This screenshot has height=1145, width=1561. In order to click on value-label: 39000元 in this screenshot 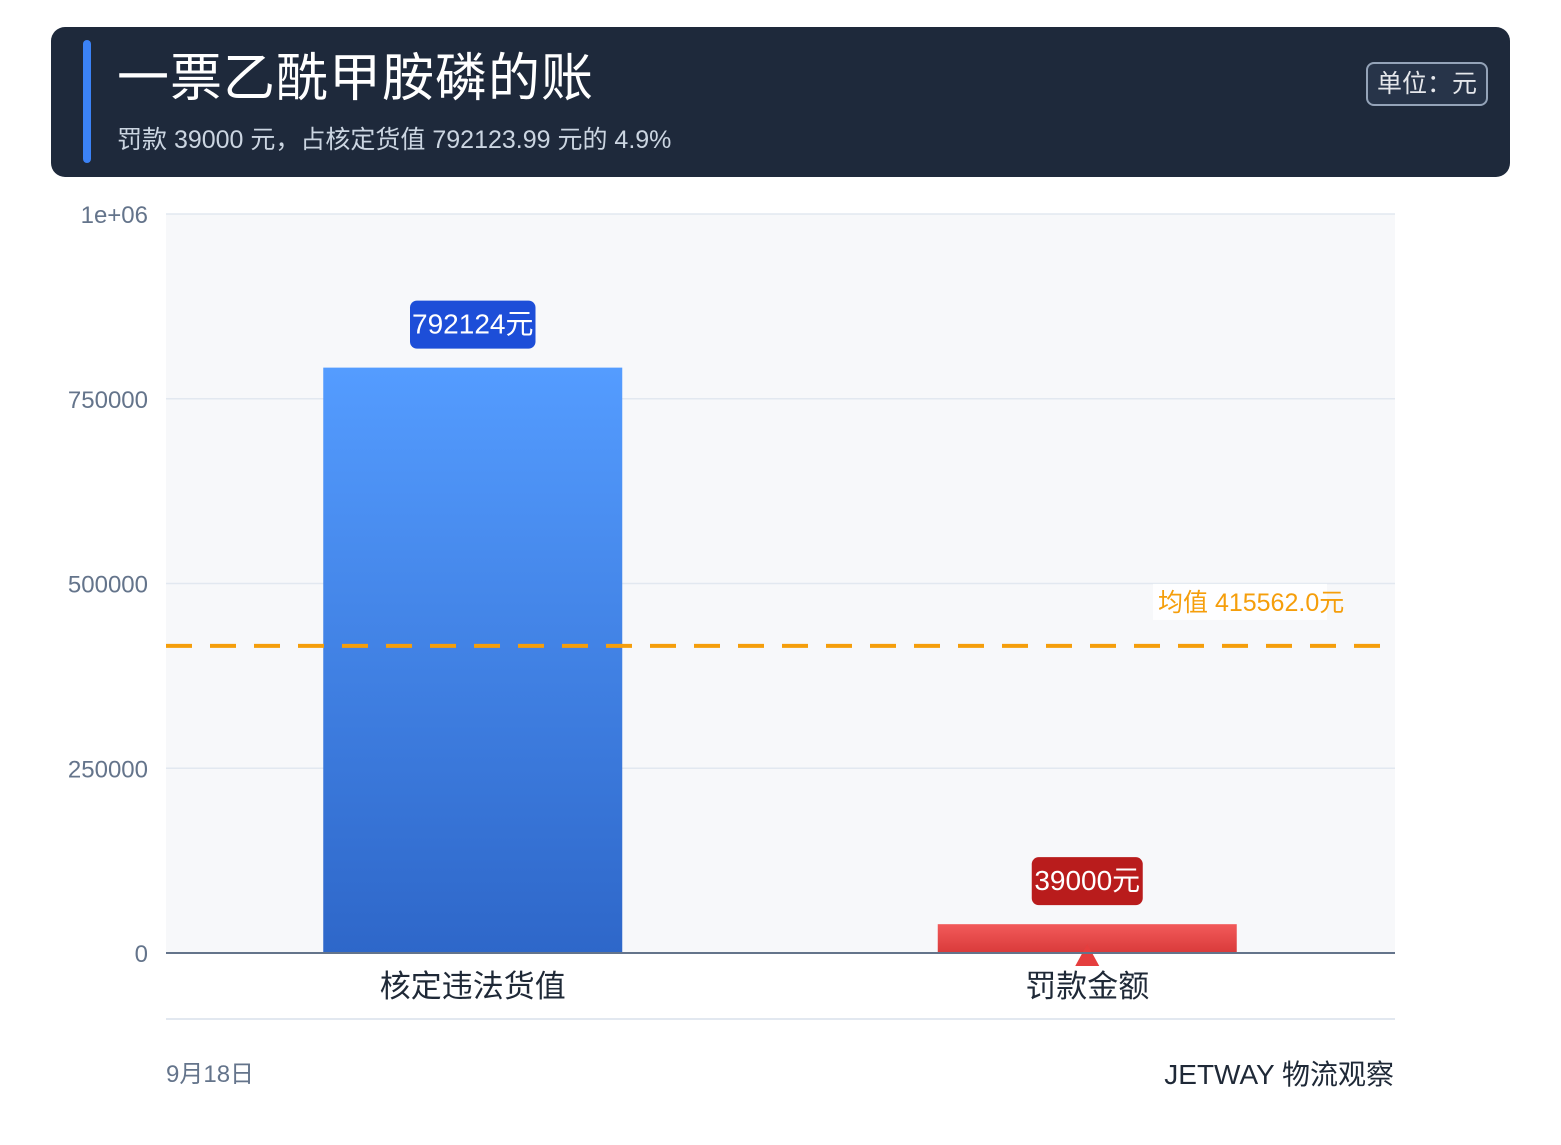, I will do `click(1087, 880)`.